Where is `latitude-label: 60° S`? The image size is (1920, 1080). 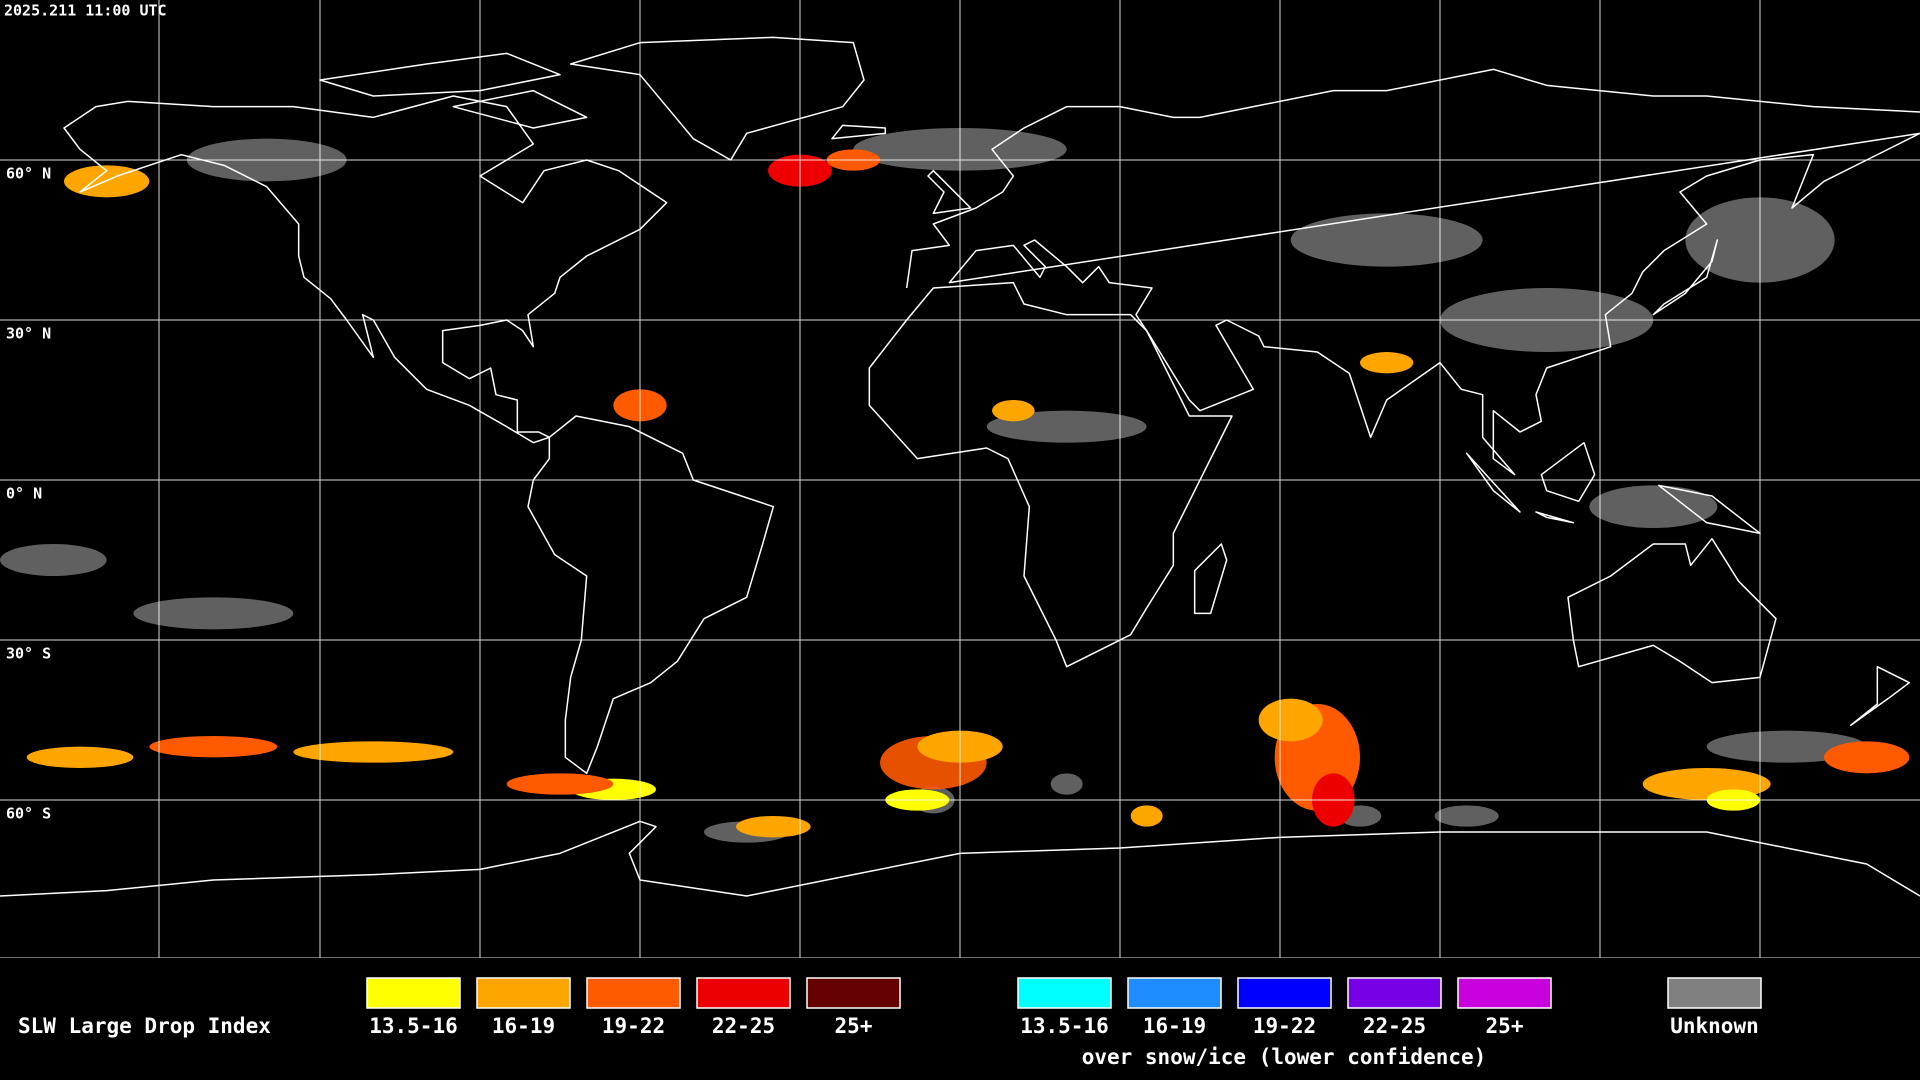 latitude-label: 60° S is located at coordinates (28, 814).